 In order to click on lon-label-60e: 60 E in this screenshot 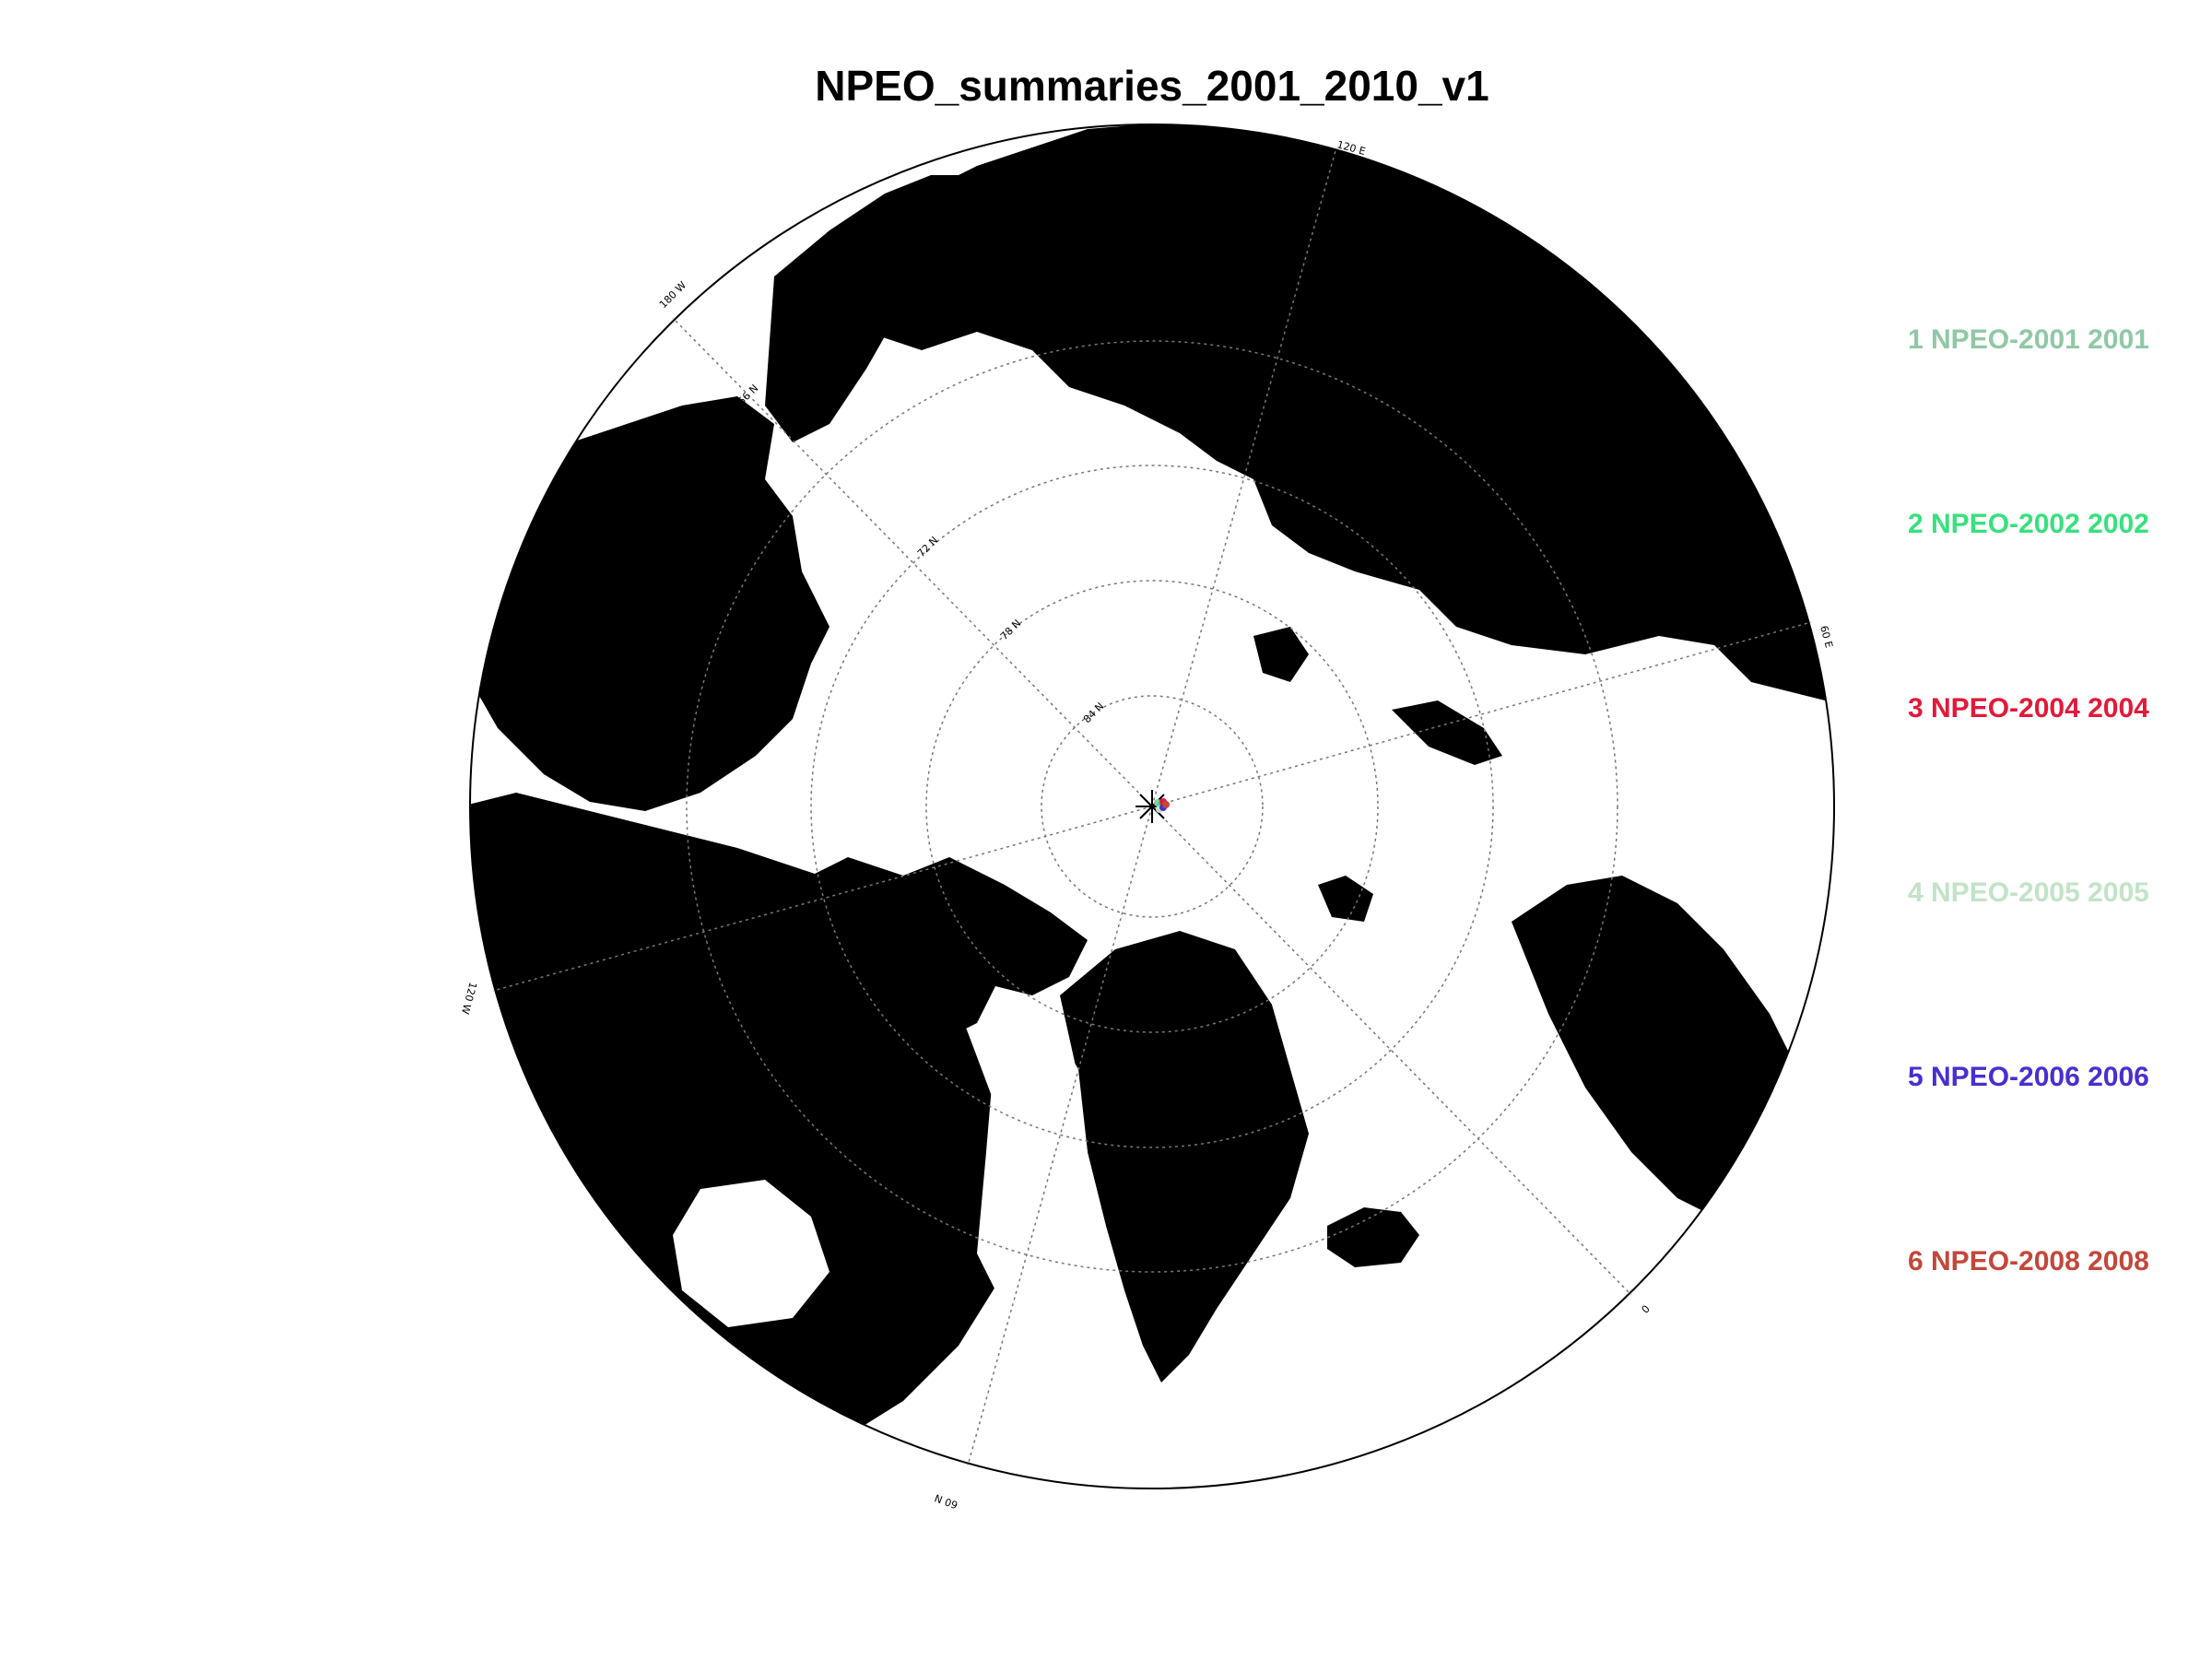, I will do `click(1826, 636)`.